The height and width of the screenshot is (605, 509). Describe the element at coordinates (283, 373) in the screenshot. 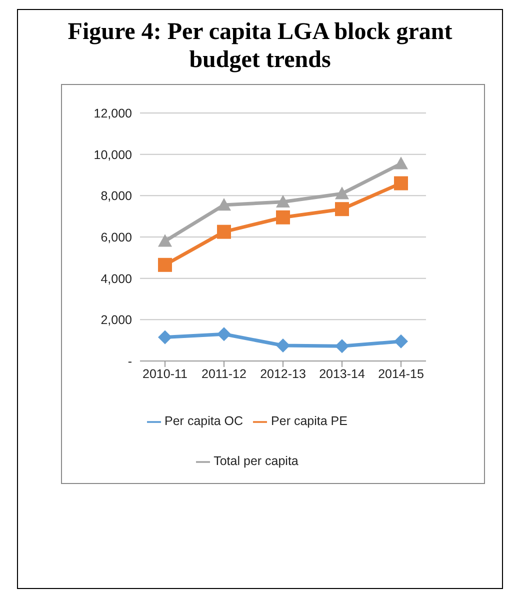

I see `x-tick-label: 2012-13` at that location.